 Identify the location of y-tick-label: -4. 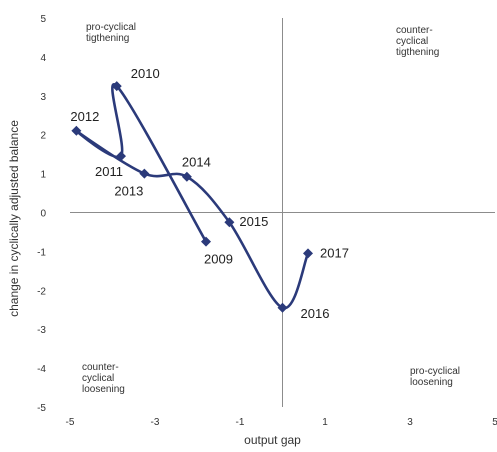
(41, 369).